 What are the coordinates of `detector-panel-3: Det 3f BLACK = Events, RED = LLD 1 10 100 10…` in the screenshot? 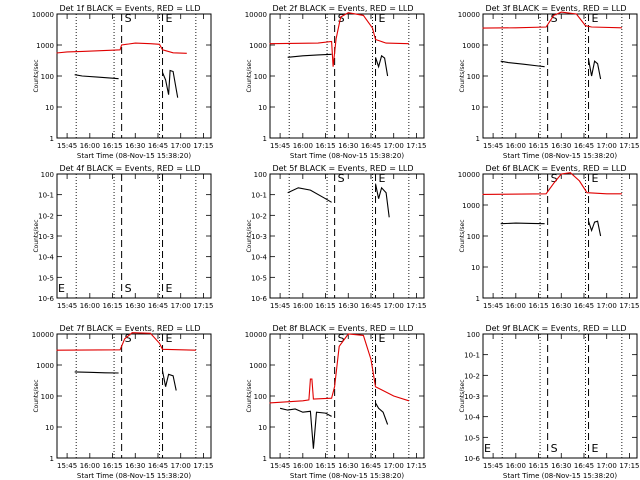 It's located at (549, 82).